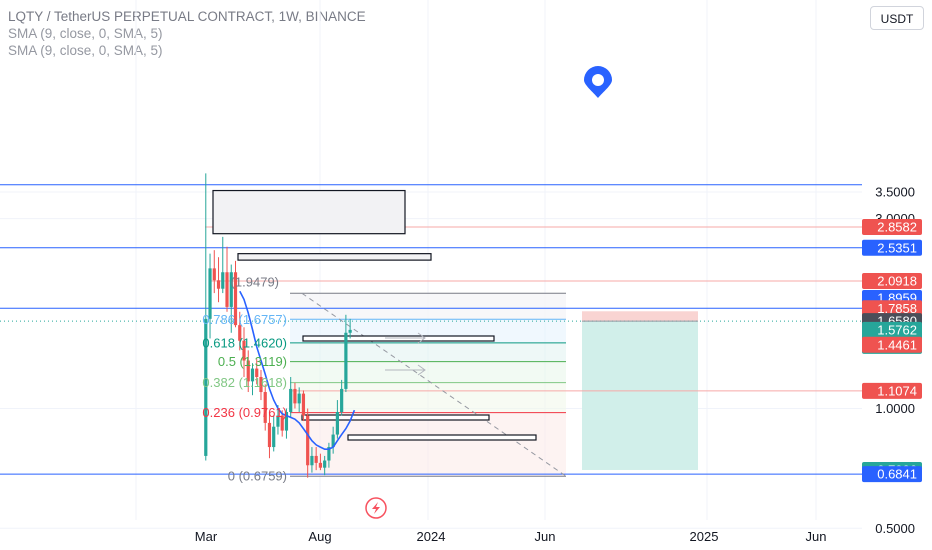  Describe the element at coordinates (640, 316) in the screenshot. I see `position-stop-zone` at that location.